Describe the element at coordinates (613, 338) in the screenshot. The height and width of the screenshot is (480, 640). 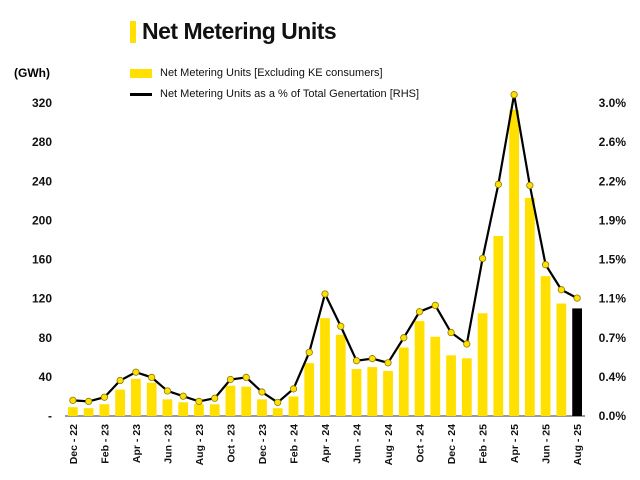
I see `y2-tick-label: 0.7%` at that location.